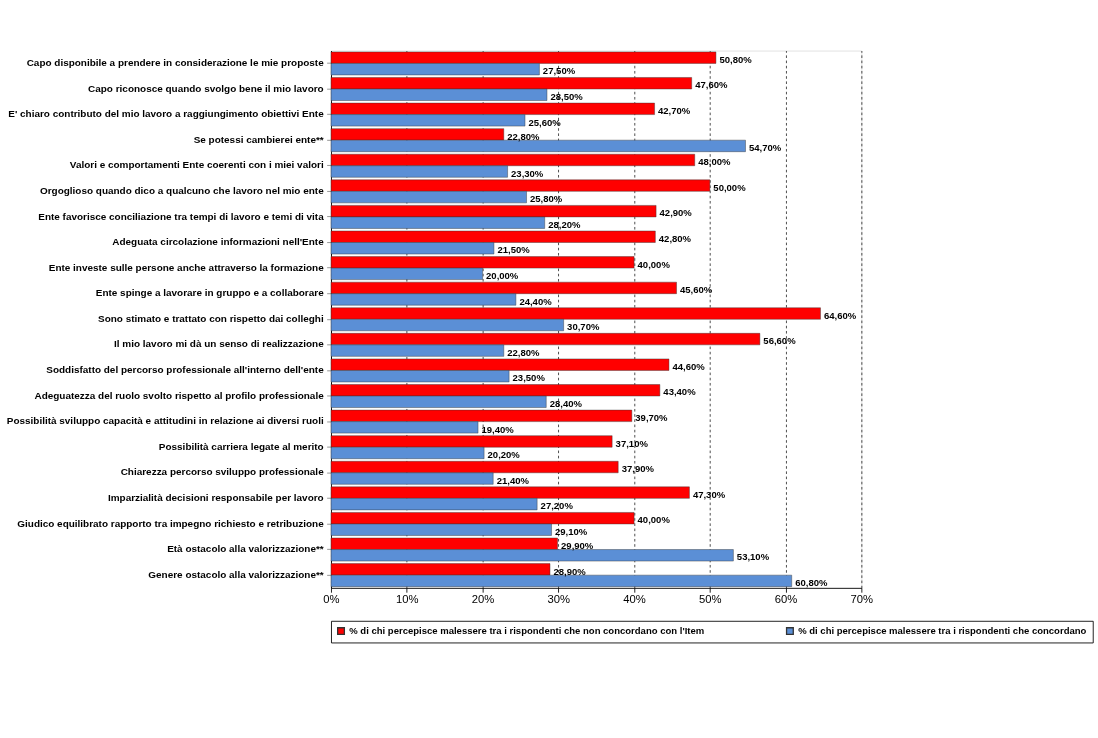  What do you see at coordinates (504, 455) in the screenshot?
I see `data-label: 20,20%` at bounding box center [504, 455].